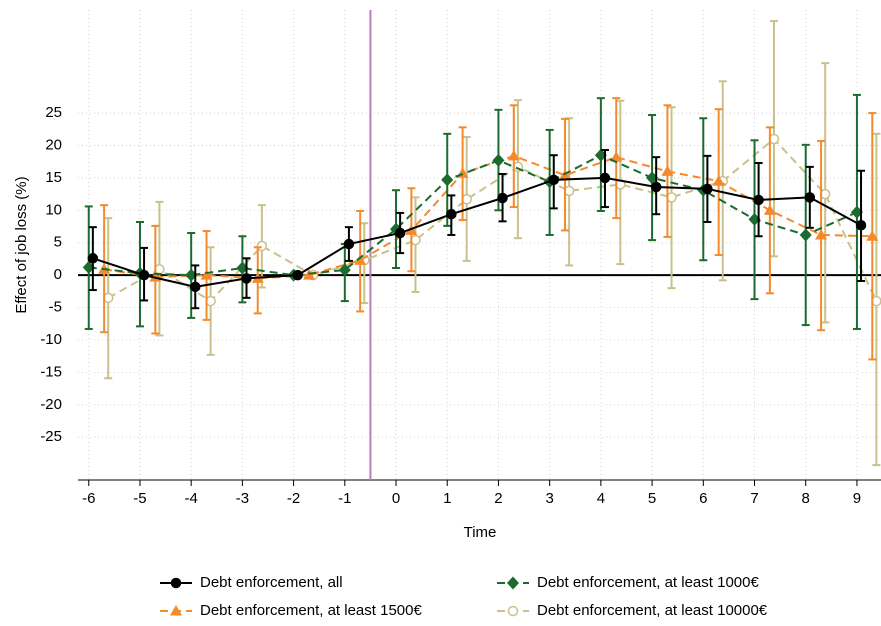 The width and height of the screenshot is (881, 626). What do you see at coordinates (652, 498) in the screenshot?
I see `x-tick-label: 5` at bounding box center [652, 498].